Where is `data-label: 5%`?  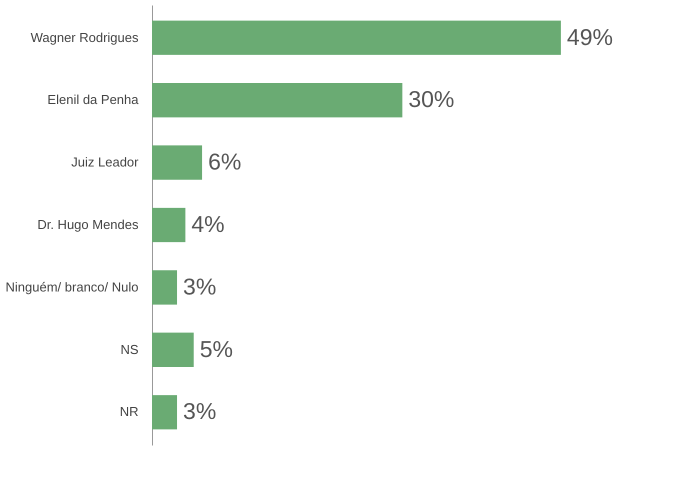
data-label: 5% is located at coordinates (216, 349).